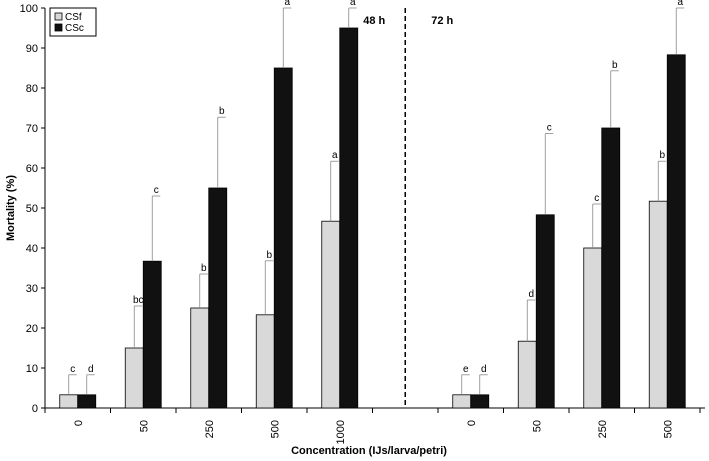  Describe the element at coordinates (32, 49) in the screenshot. I see `y-tick-label: 90` at that location.